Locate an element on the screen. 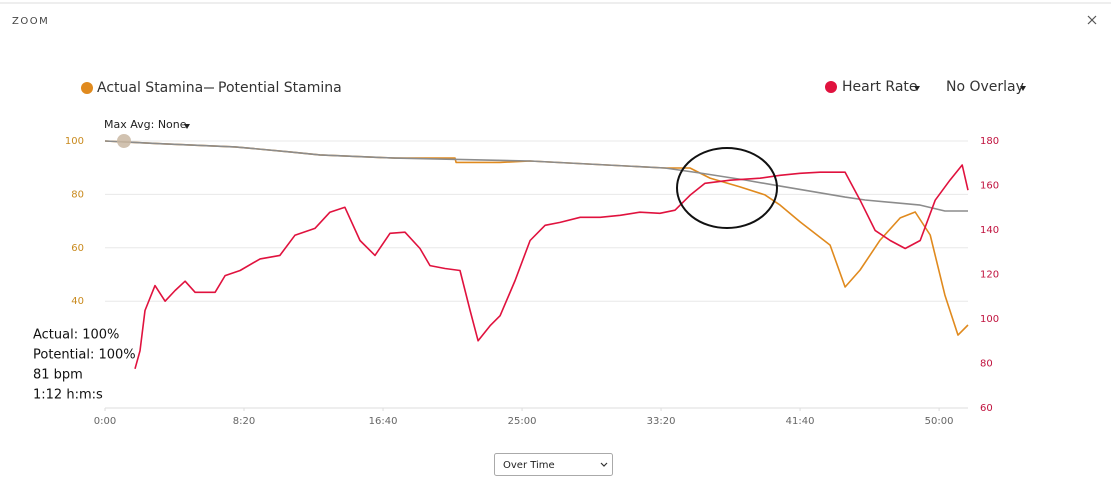 The width and height of the screenshot is (1111, 498). tooltip-line: Actual: 100% is located at coordinates (76, 335).